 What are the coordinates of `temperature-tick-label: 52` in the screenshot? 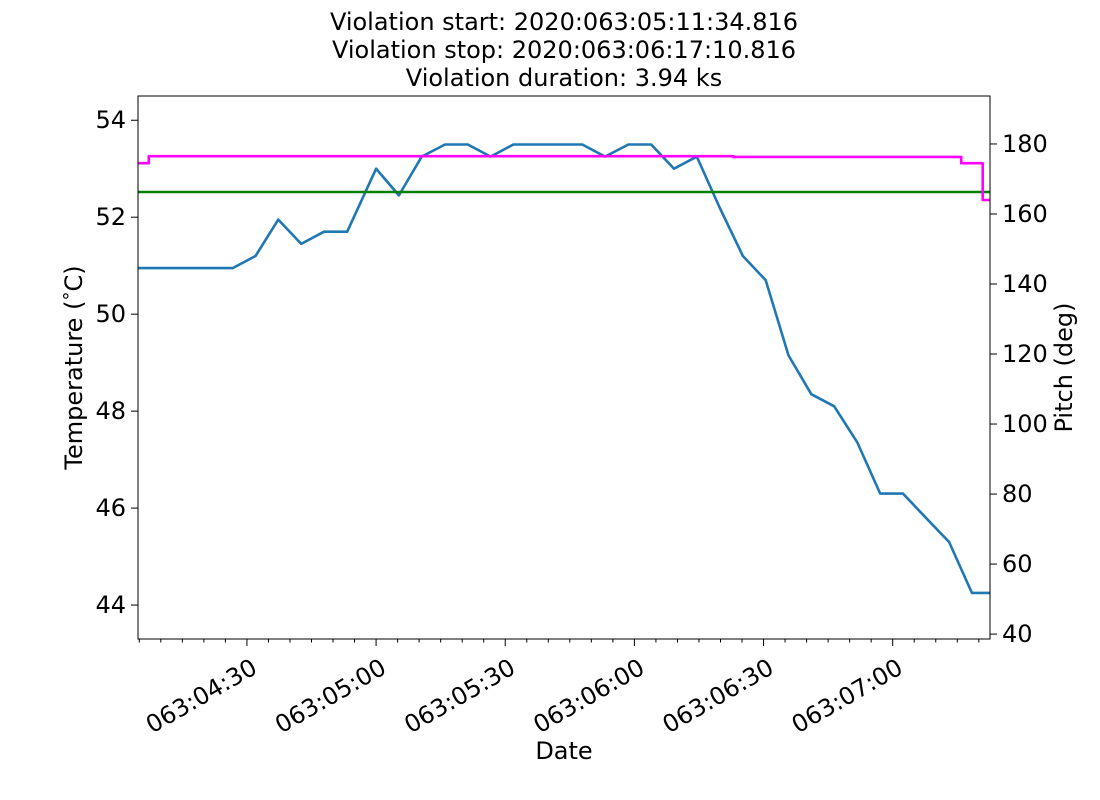 It's located at (110, 217).